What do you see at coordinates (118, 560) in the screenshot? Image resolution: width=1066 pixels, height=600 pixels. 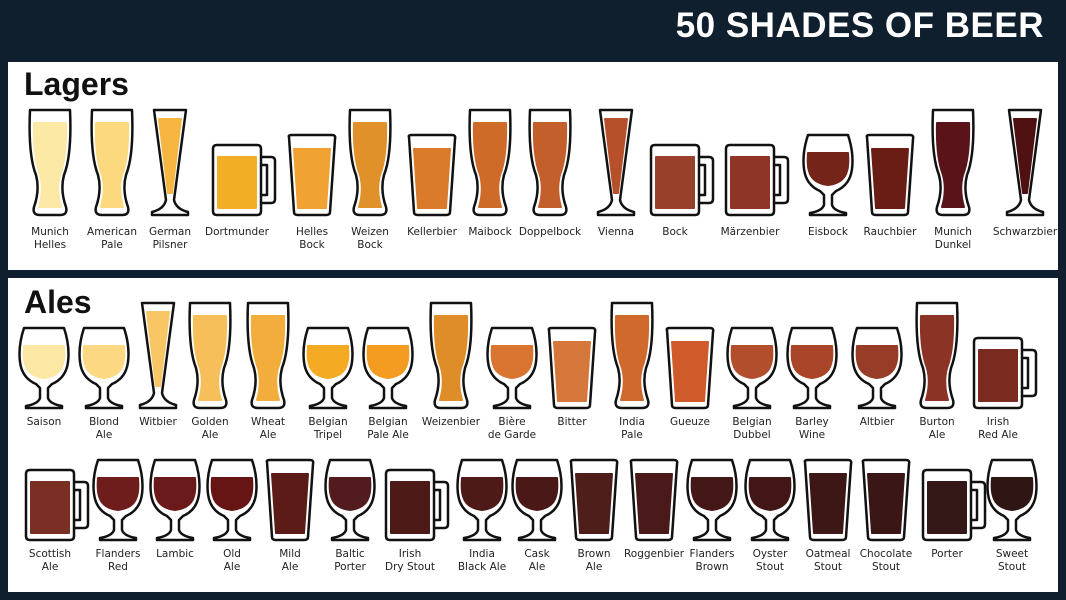 I see `beer-style-label: Flanders Red` at bounding box center [118, 560].